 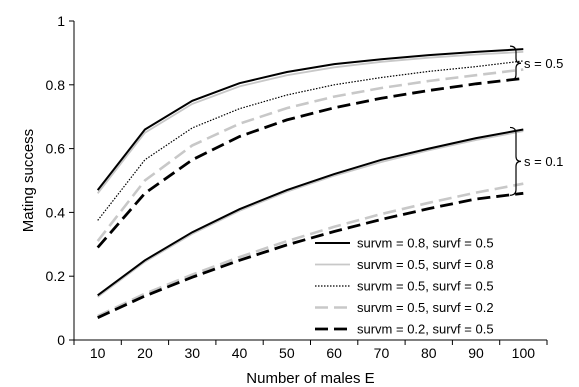 What do you see at coordinates (543, 161) in the screenshot?
I see `annotation-label: s = 0.1` at bounding box center [543, 161].